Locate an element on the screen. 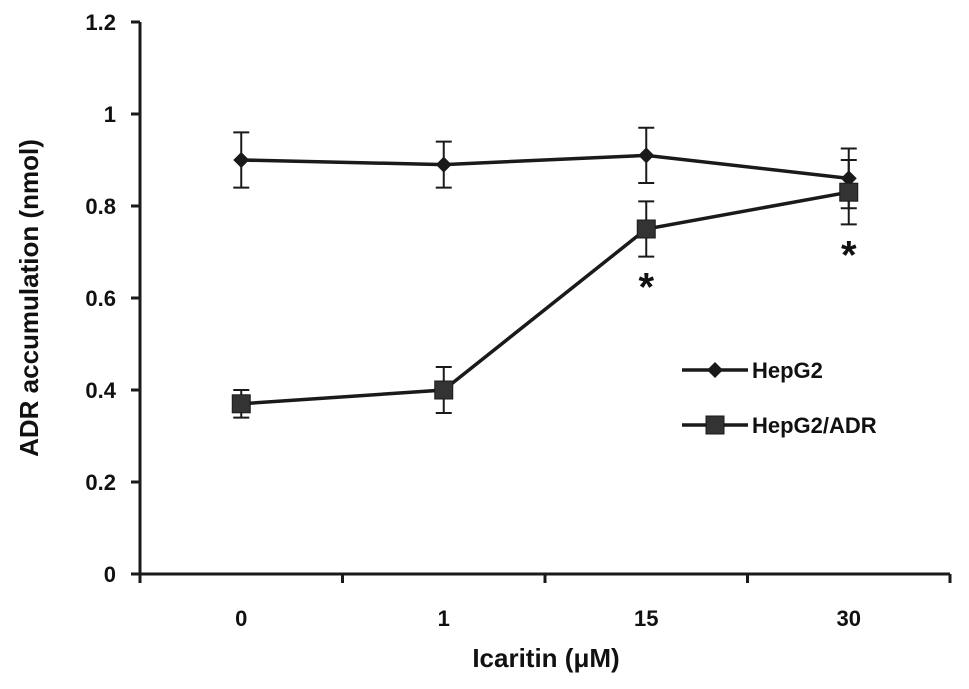 Image resolution: width=969 pixels, height=689 pixels. legend: HepG2 HepG2/ADR is located at coordinates (779, 398).